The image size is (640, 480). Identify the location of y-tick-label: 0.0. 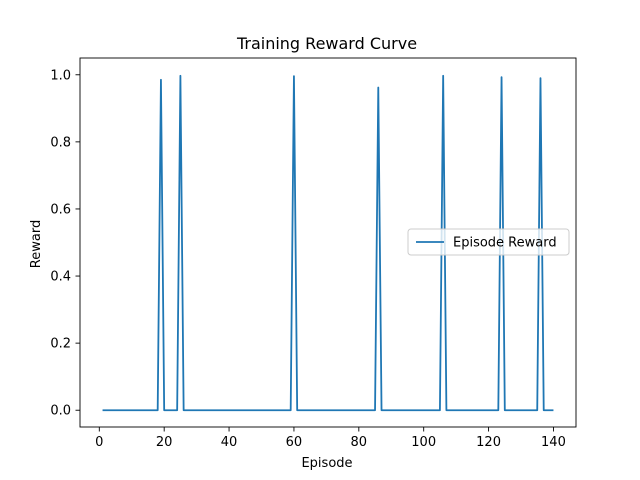
(60, 411).